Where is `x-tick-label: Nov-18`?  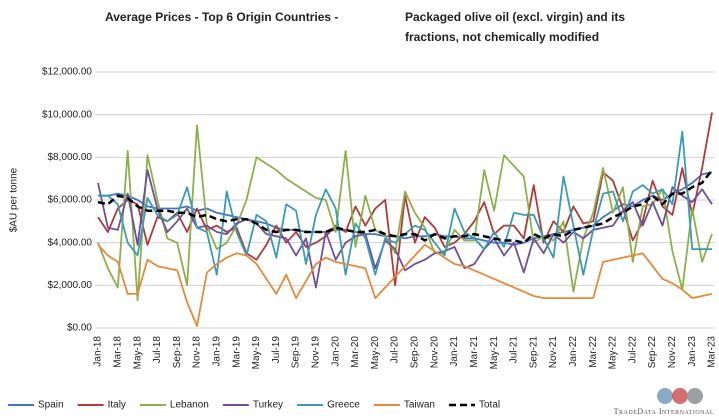
x-tick-label: Nov-18 is located at coordinates (197, 352).